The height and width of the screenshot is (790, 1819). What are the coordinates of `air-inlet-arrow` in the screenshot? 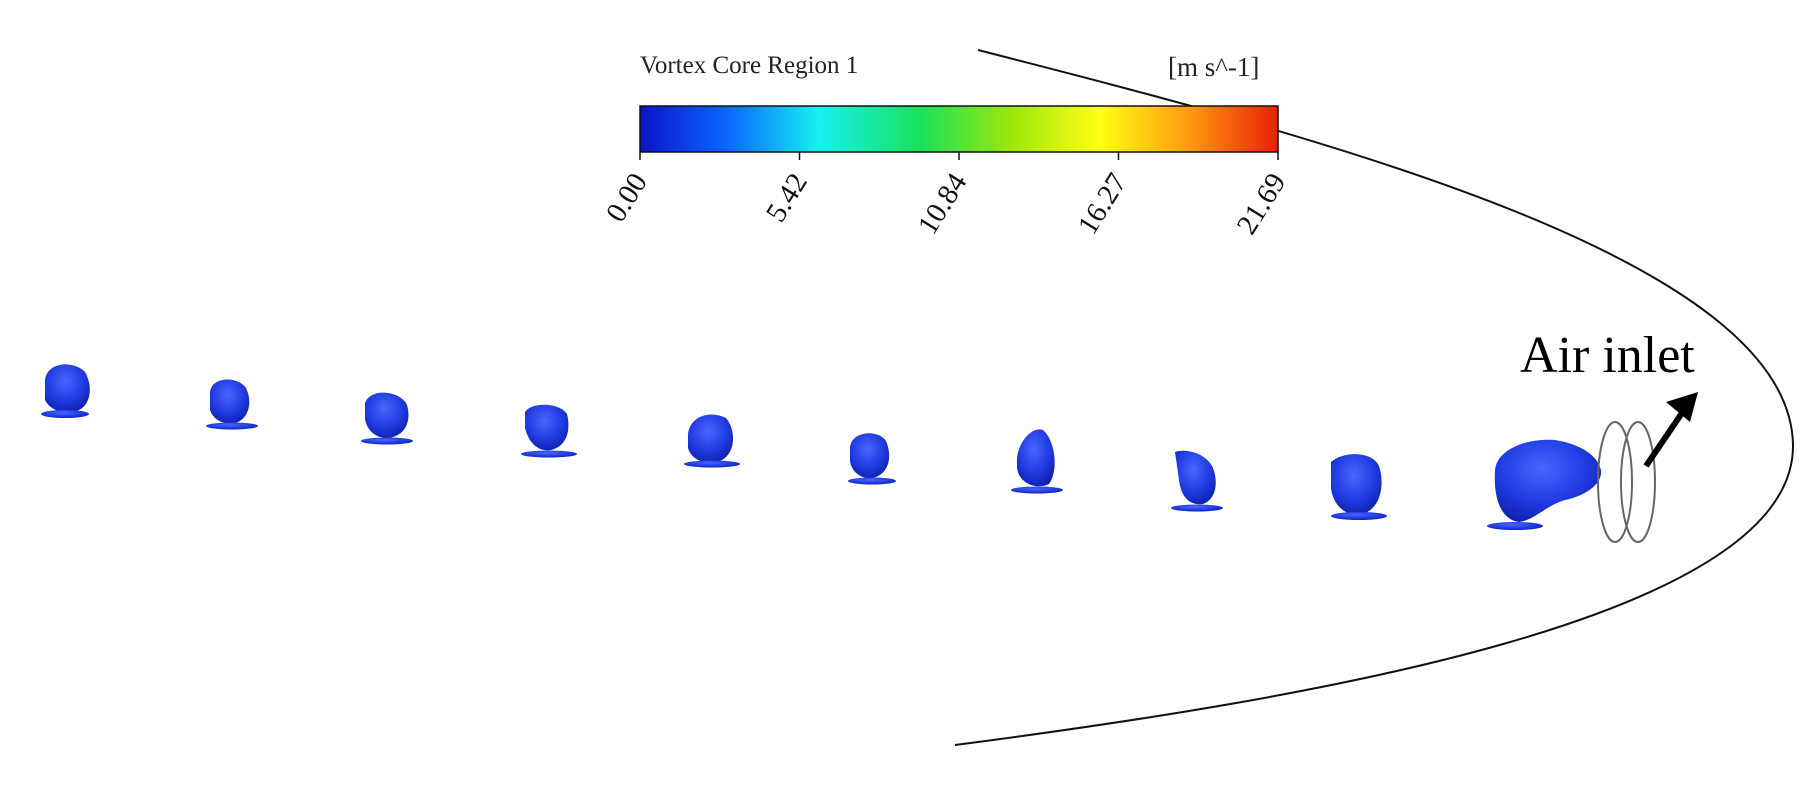 It's located at (1670, 430).